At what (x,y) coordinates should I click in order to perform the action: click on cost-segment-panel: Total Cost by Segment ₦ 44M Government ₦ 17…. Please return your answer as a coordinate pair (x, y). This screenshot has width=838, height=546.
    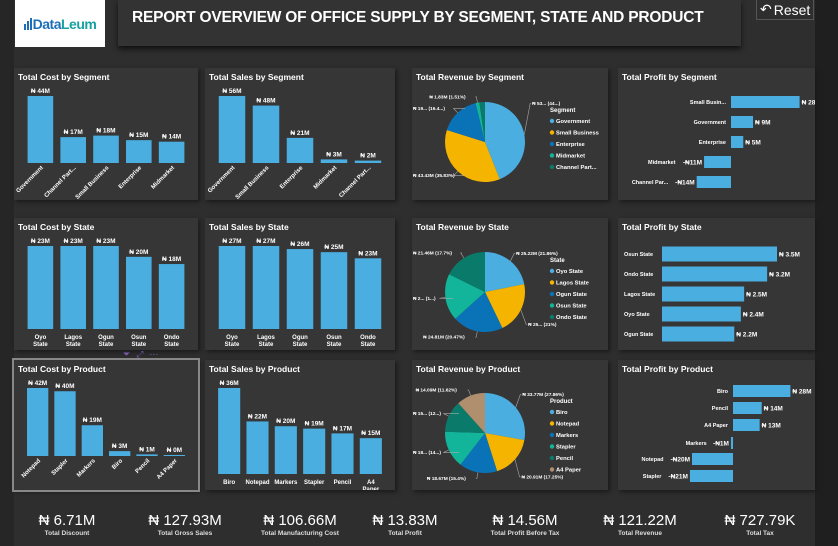
    Looking at the image, I should click on (106, 134).